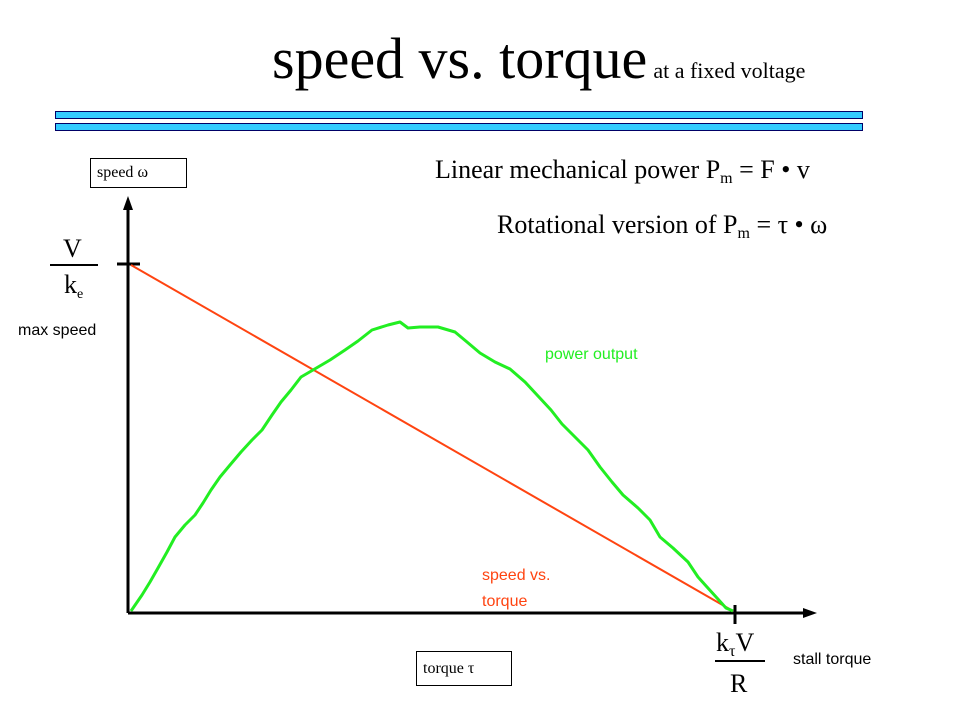  What do you see at coordinates (128, 203) in the screenshot?
I see `y-axis-arrow` at bounding box center [128, 203].